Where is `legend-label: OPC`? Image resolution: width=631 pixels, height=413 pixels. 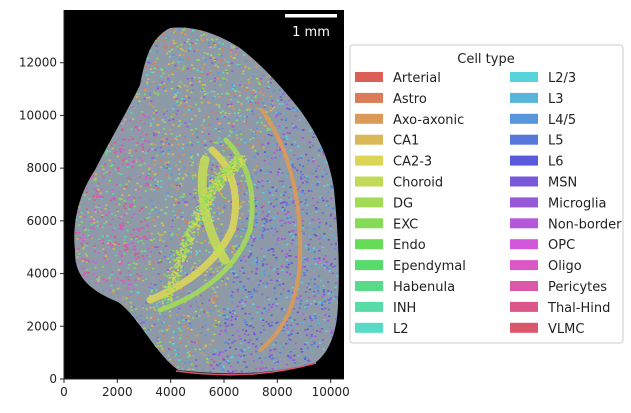 legend-label: OPC is located at coordinates (561, 245).